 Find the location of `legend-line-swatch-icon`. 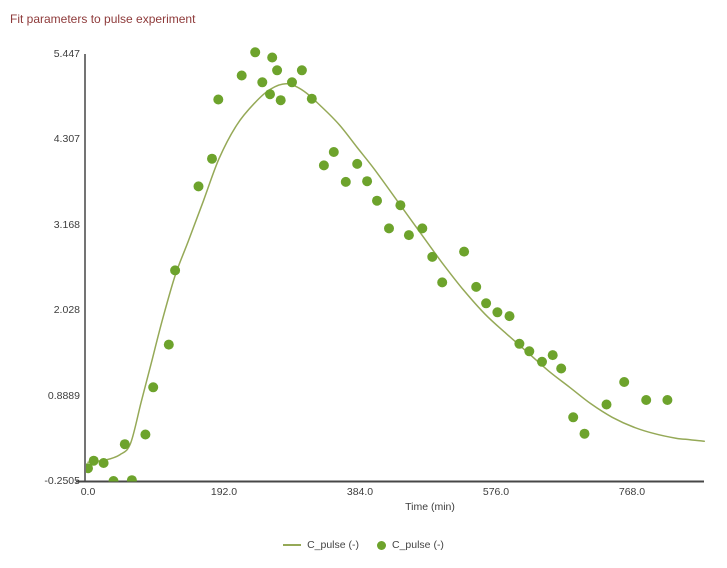

legend-line-swatch-icon is located at coordinates (292, 545).